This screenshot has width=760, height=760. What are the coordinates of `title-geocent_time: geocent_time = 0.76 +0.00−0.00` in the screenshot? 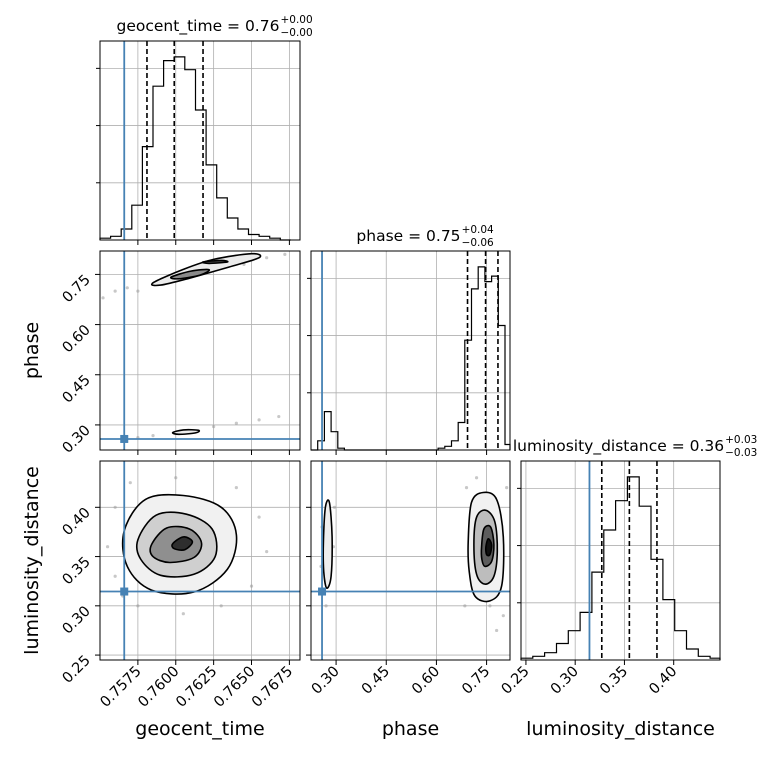 It's located at (215, 26).